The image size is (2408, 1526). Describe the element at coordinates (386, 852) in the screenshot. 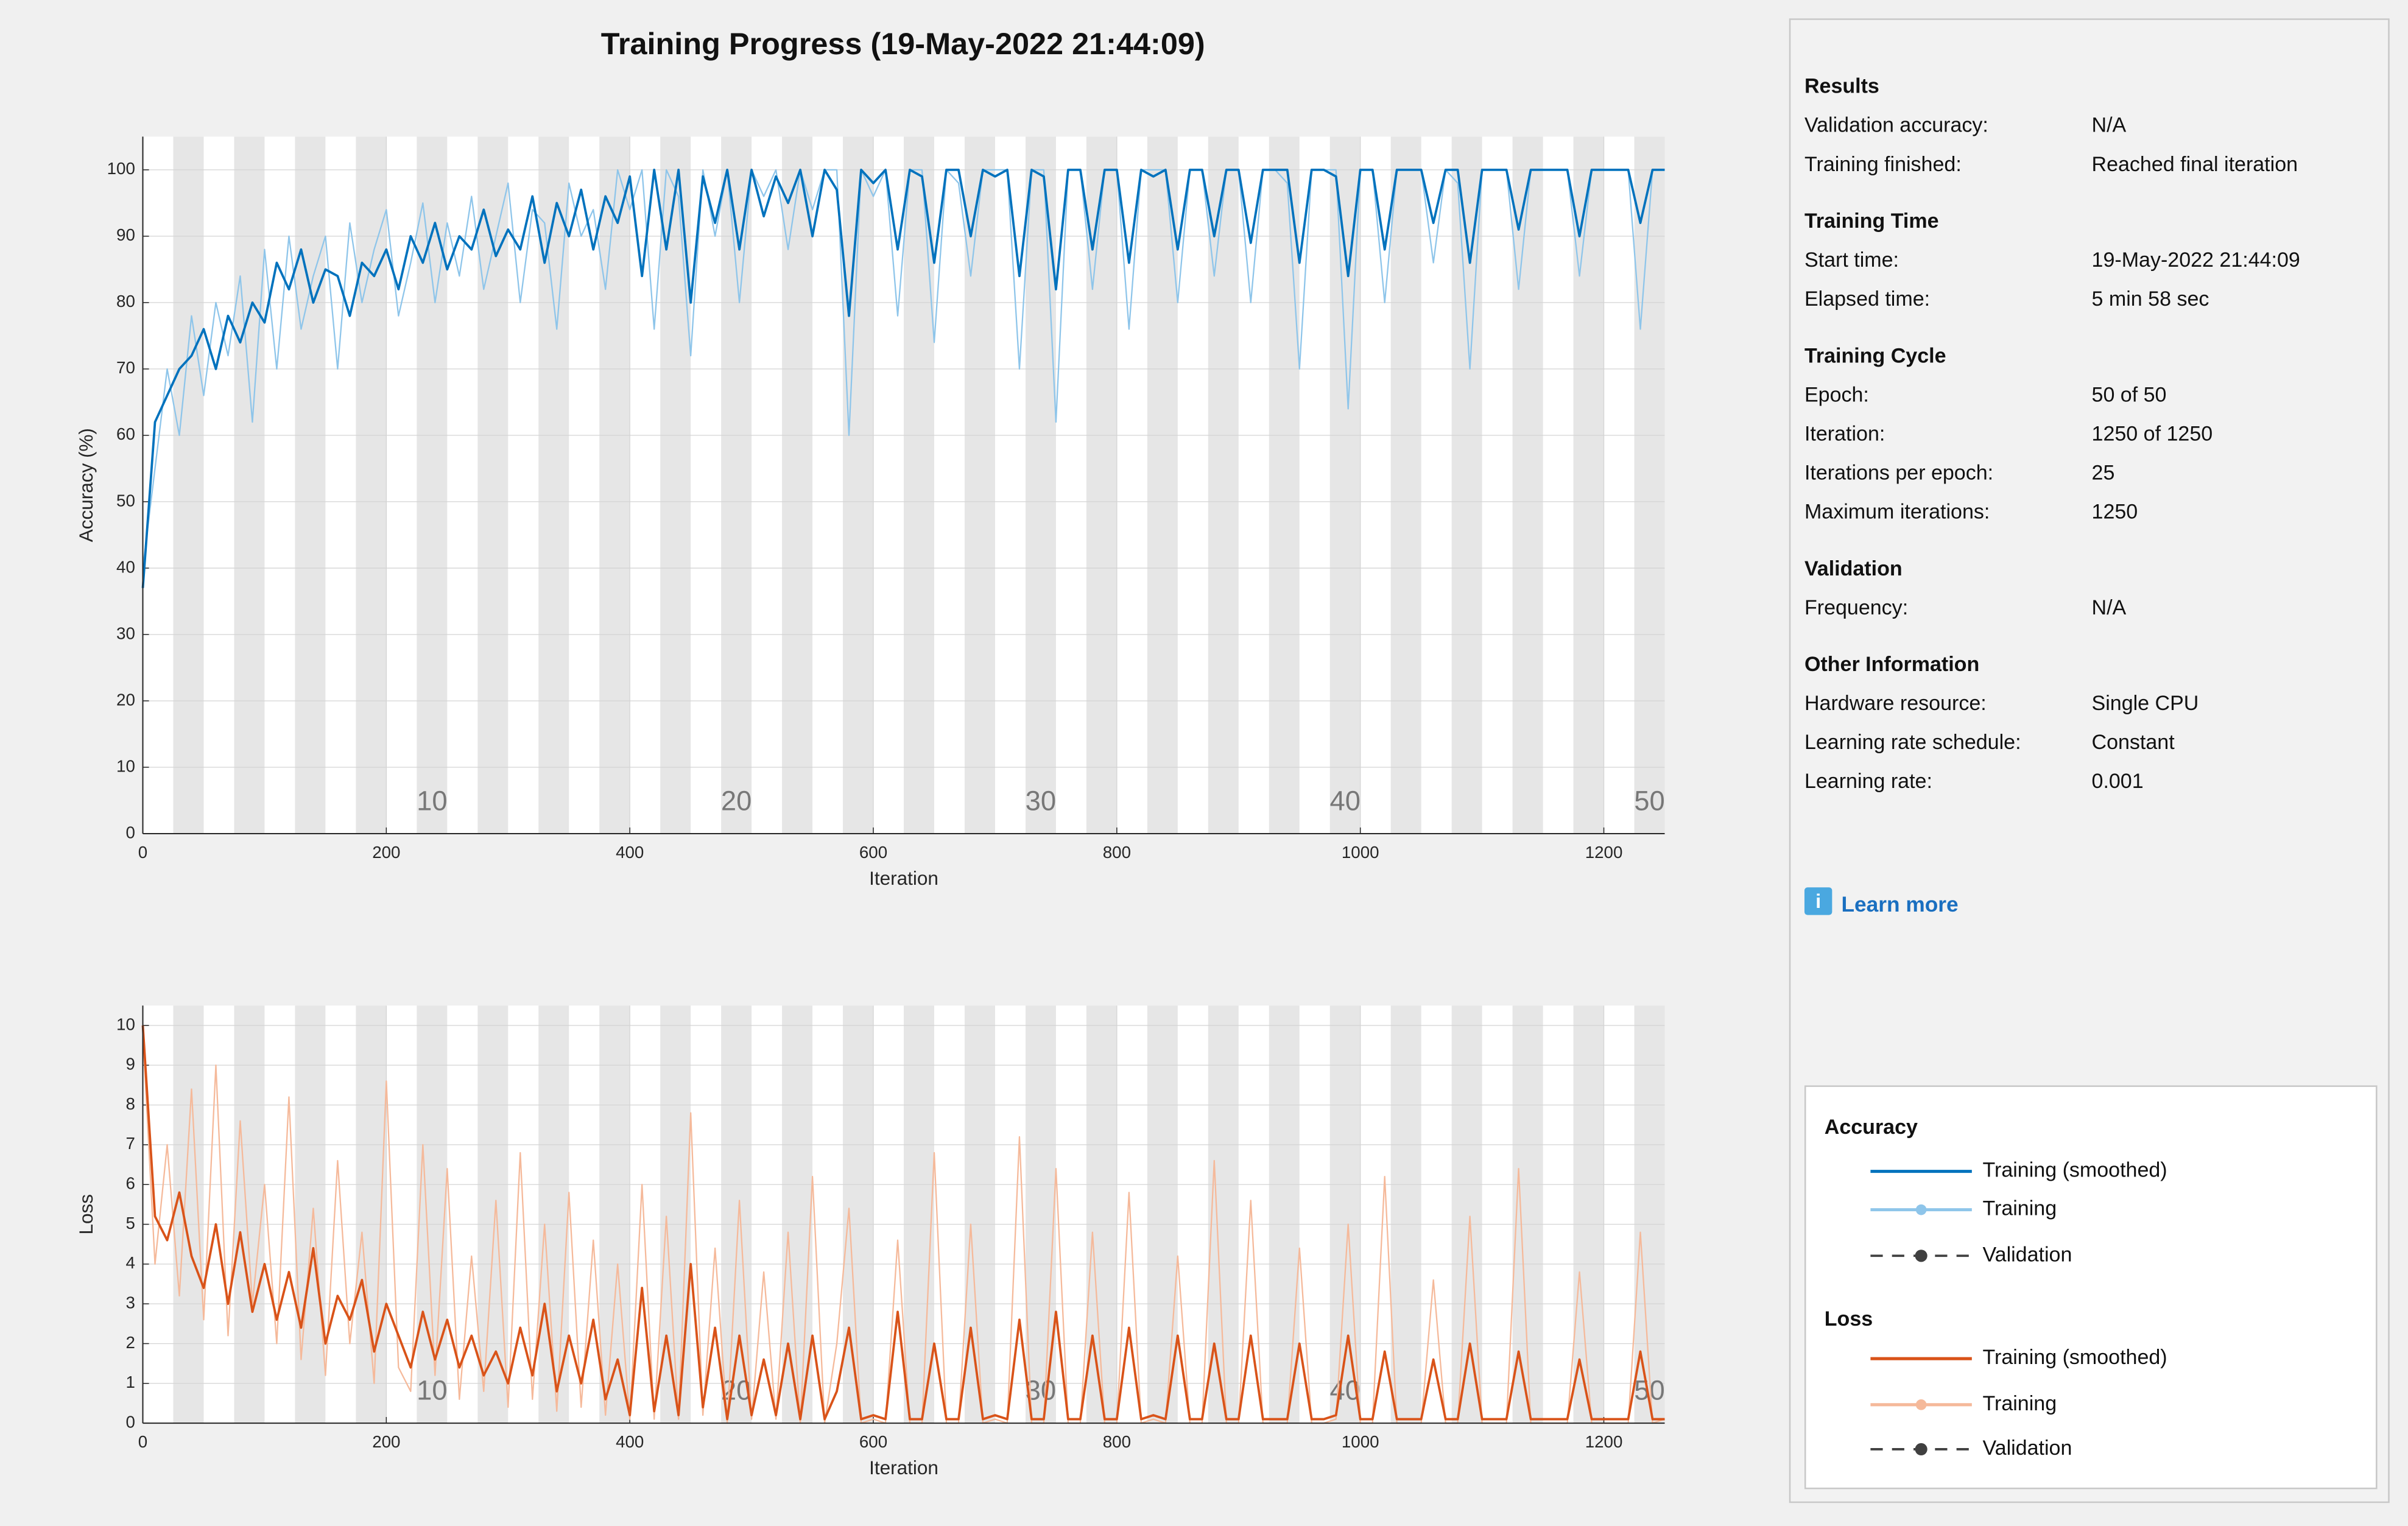

I see `x-tick-label: 200` at that location.